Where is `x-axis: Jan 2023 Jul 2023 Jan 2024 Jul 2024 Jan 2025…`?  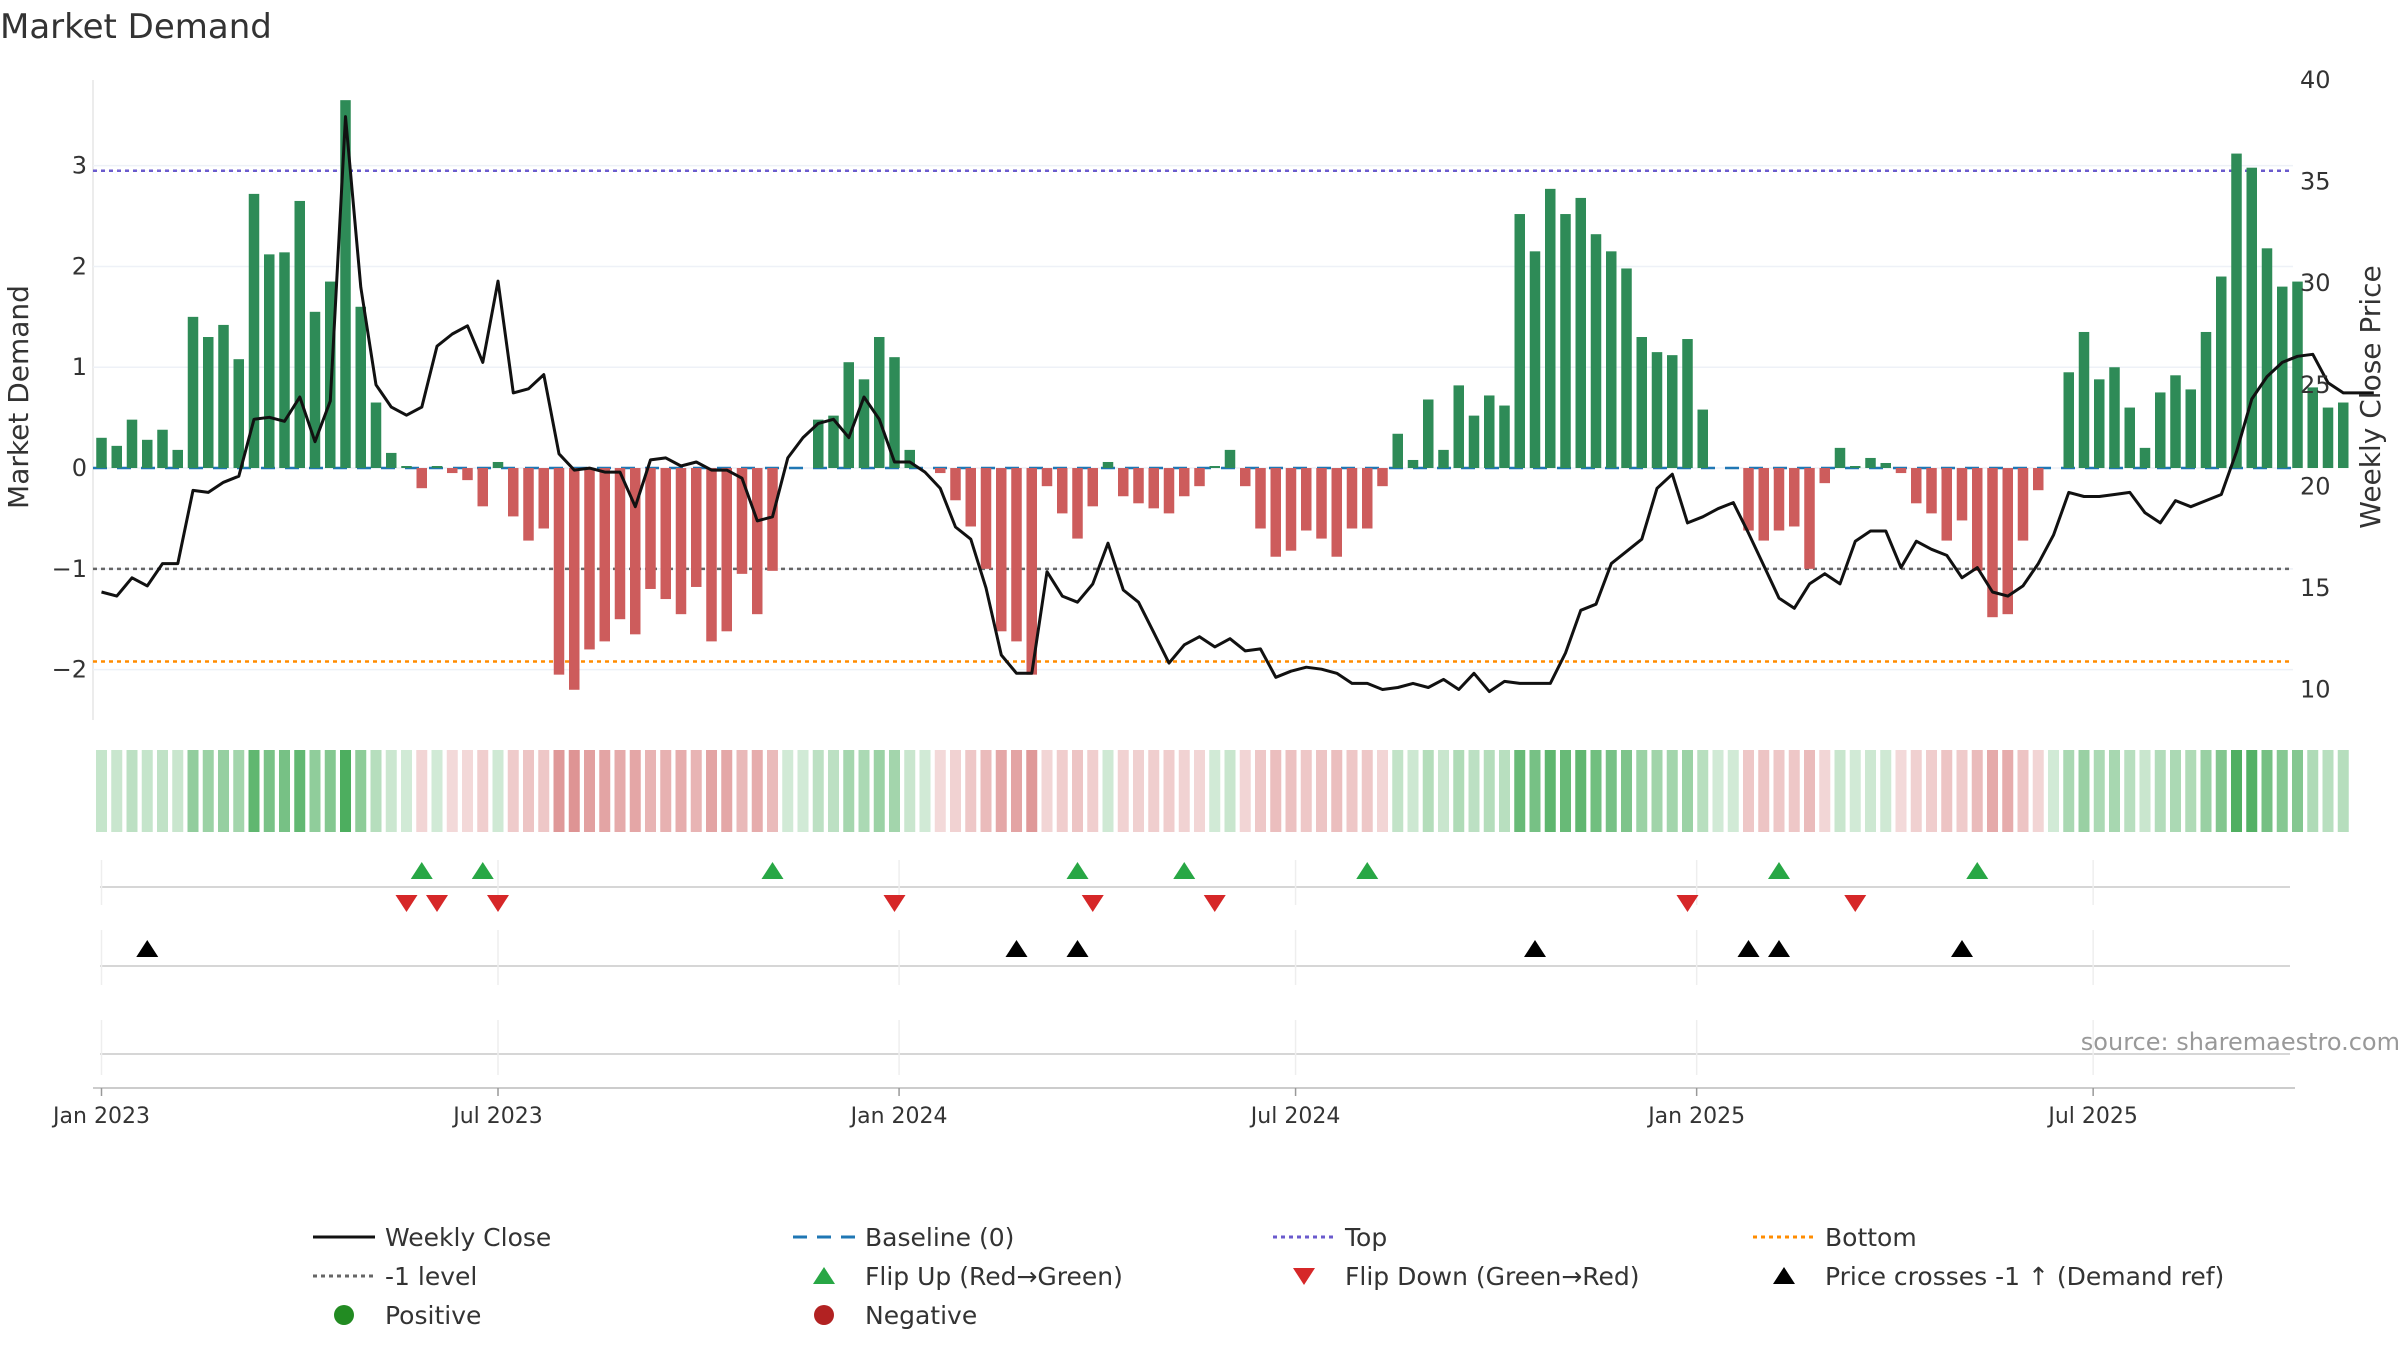
x-axis: Jan 2023 Jul 2023 Jan 2024 Jul 2024 Jan 2025… is located at coordinates (1173, 1108).